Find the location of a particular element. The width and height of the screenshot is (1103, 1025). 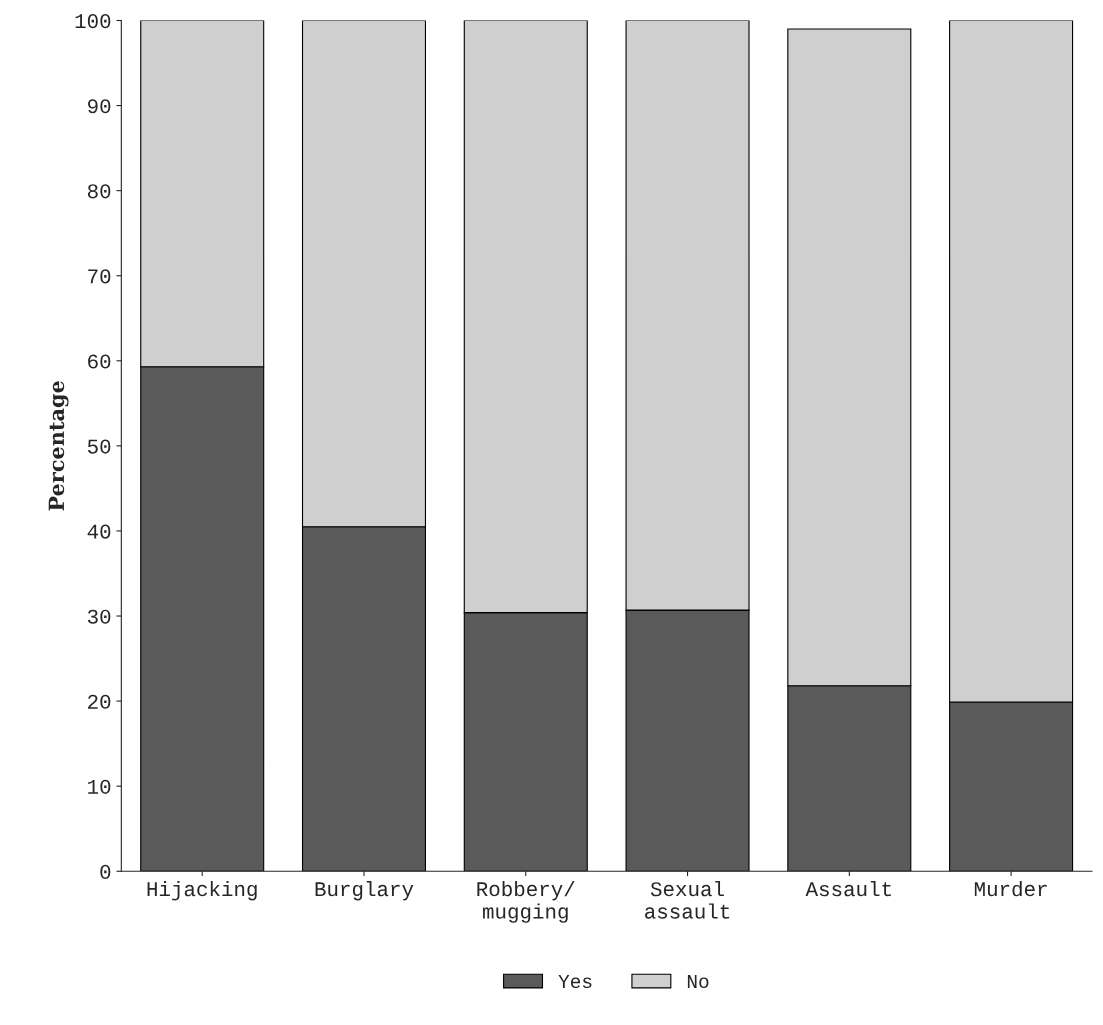

y-tick-label: 100 is located at coordinates (93, 21).